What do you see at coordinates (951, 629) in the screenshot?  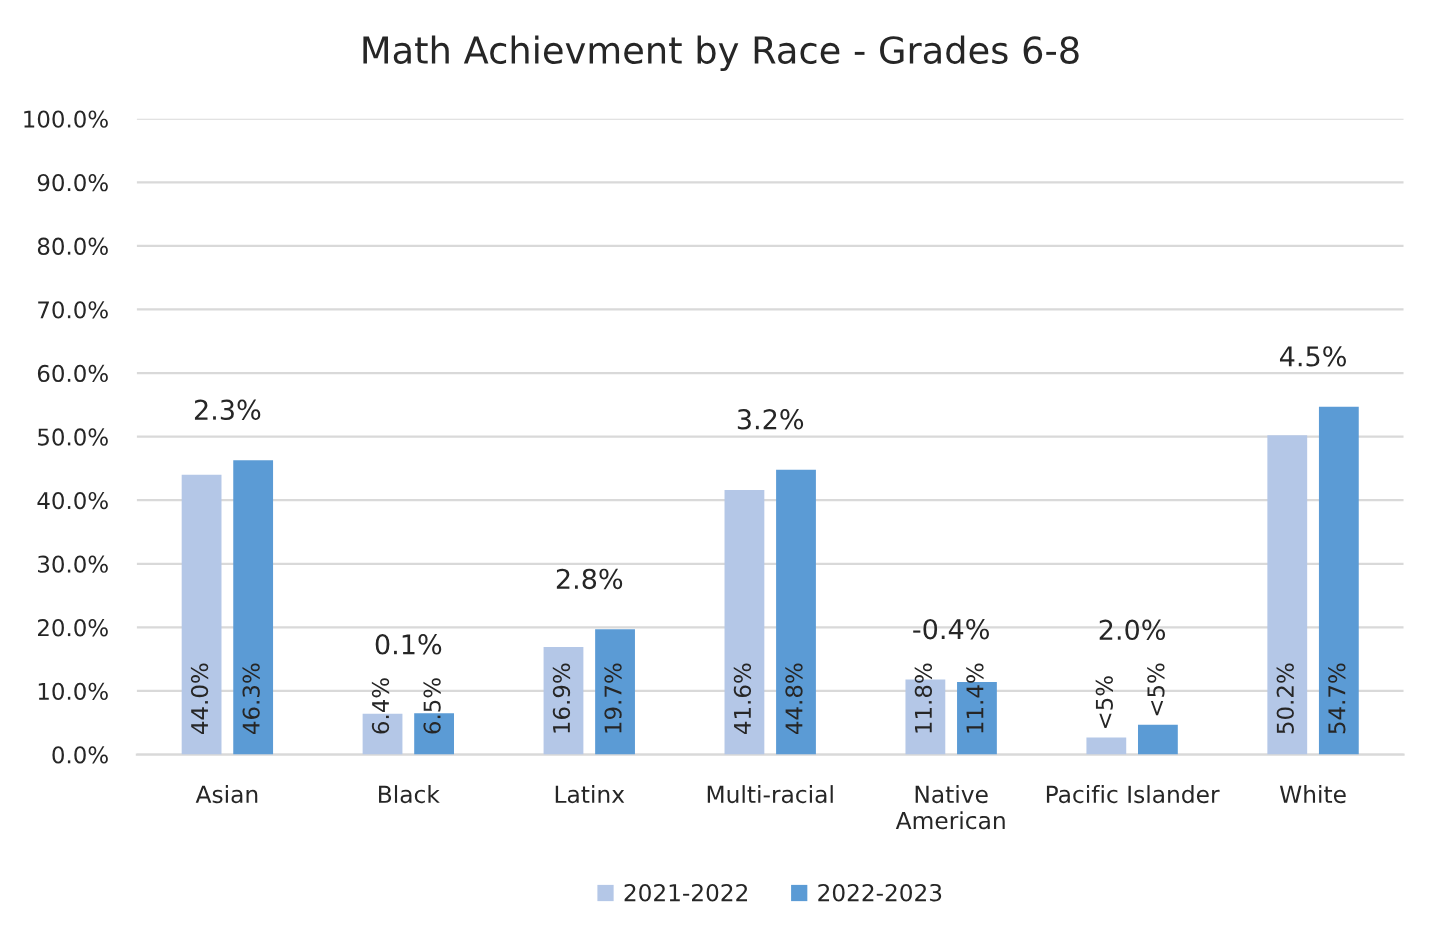 I see `annotation: -0.4%` at bounding box center [951, 629].